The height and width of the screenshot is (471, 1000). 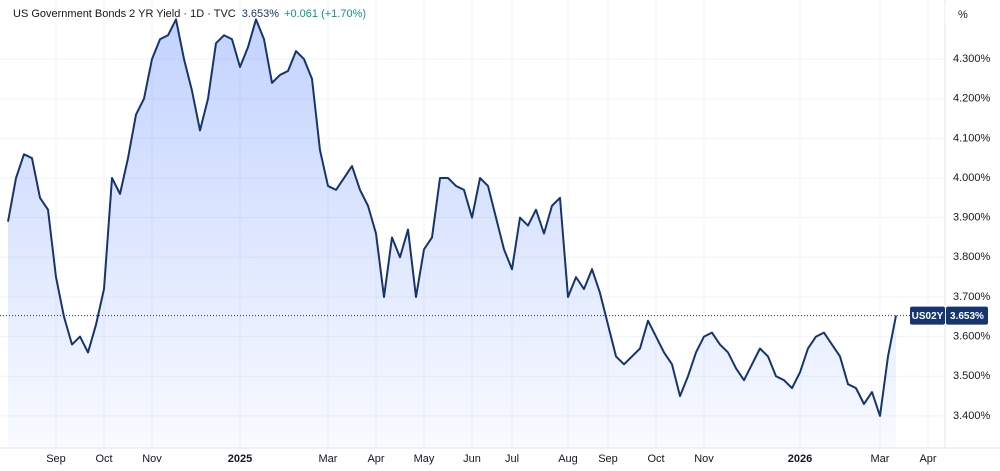 I want to click on x-tick-label: 2026, so click(x=800, y=459).